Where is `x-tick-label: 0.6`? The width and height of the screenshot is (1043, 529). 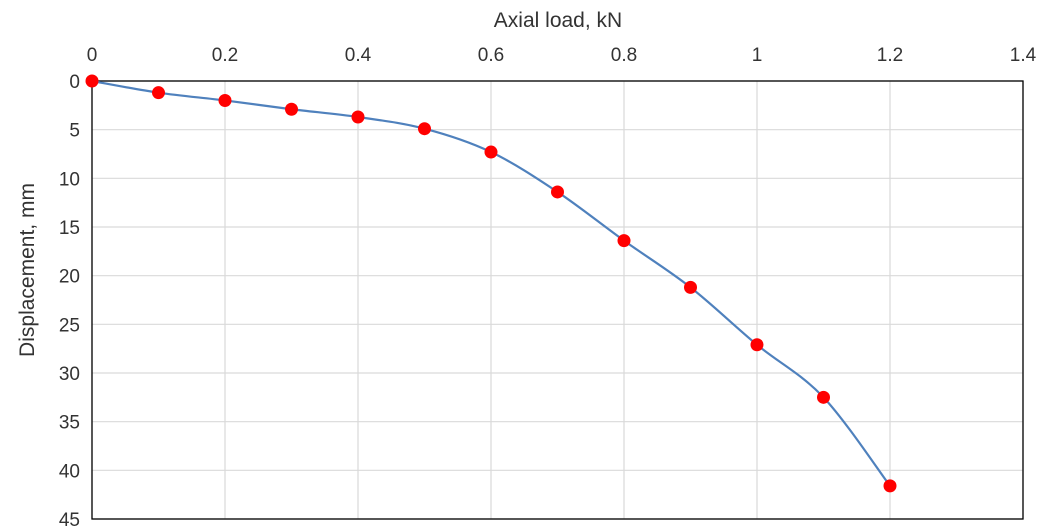 x-tick-label: 0.6 is located at coordinates (491, 55).